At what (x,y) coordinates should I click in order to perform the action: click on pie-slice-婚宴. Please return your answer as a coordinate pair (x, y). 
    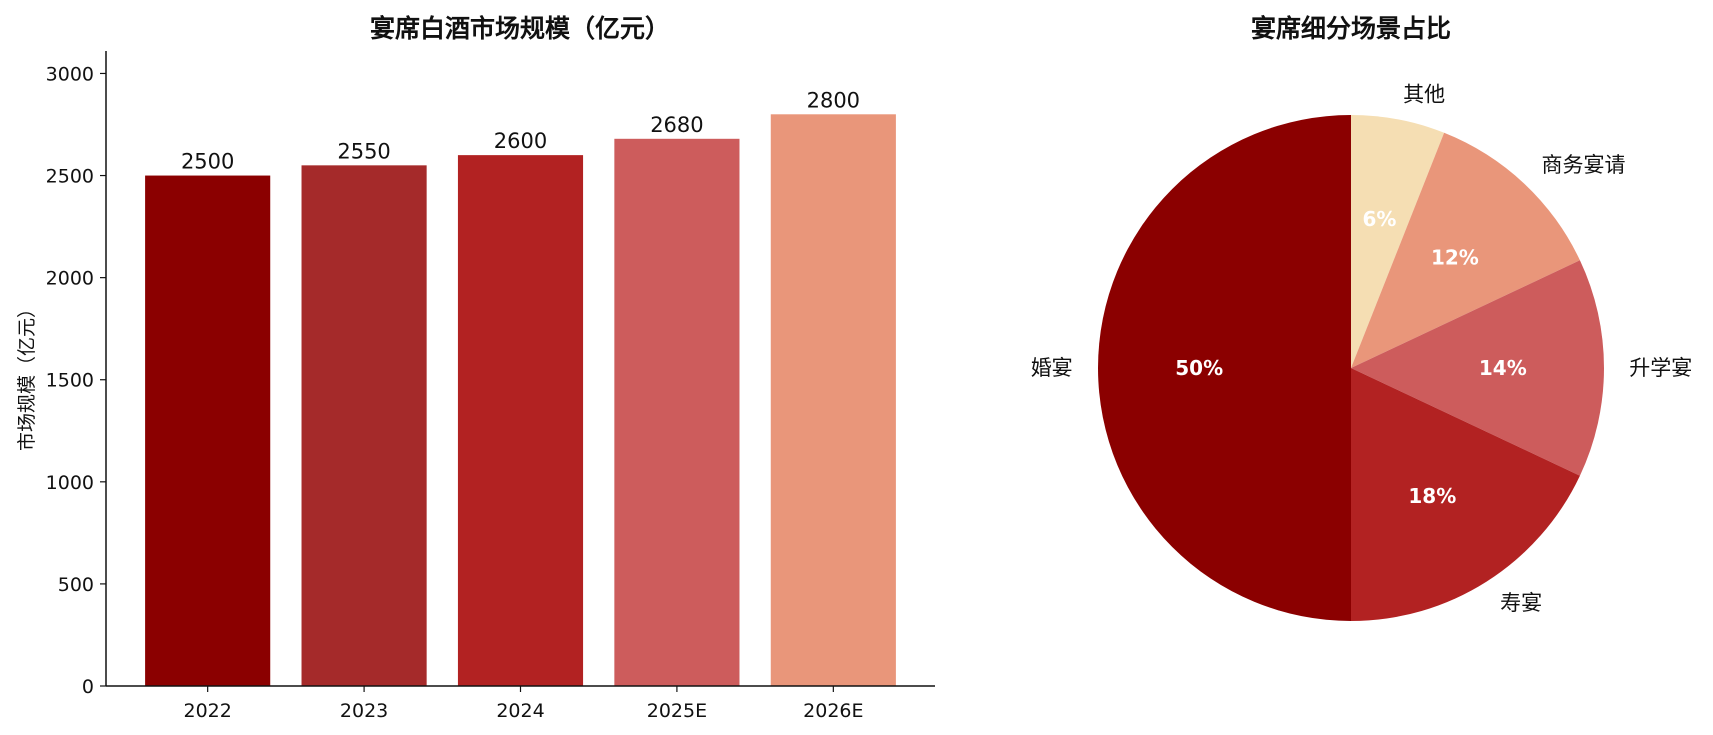
    Looking at the image, I should click on (1224, 368).